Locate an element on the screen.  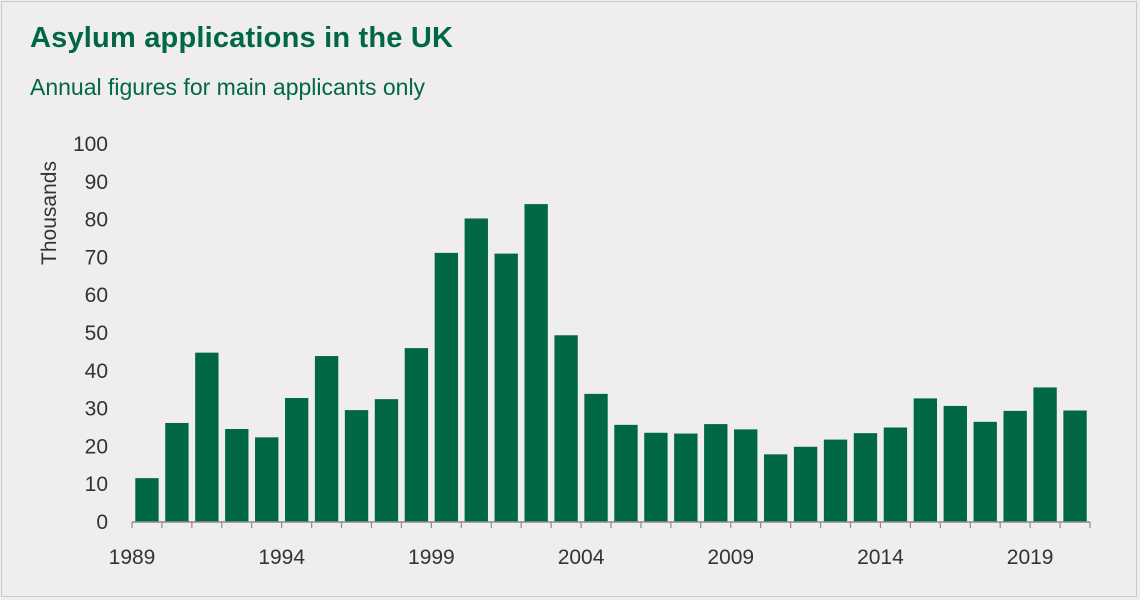
x-tick-label: 1999 is located at coordinates (431, 557).